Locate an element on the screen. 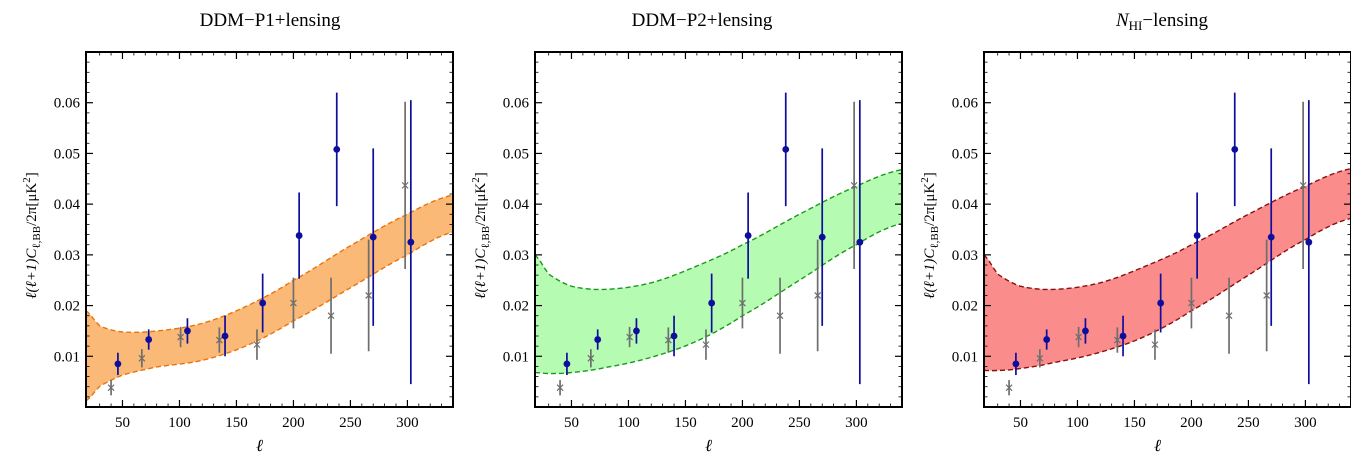  chart-title: DDM−P1+lensing is located at coordinates (270, 20).